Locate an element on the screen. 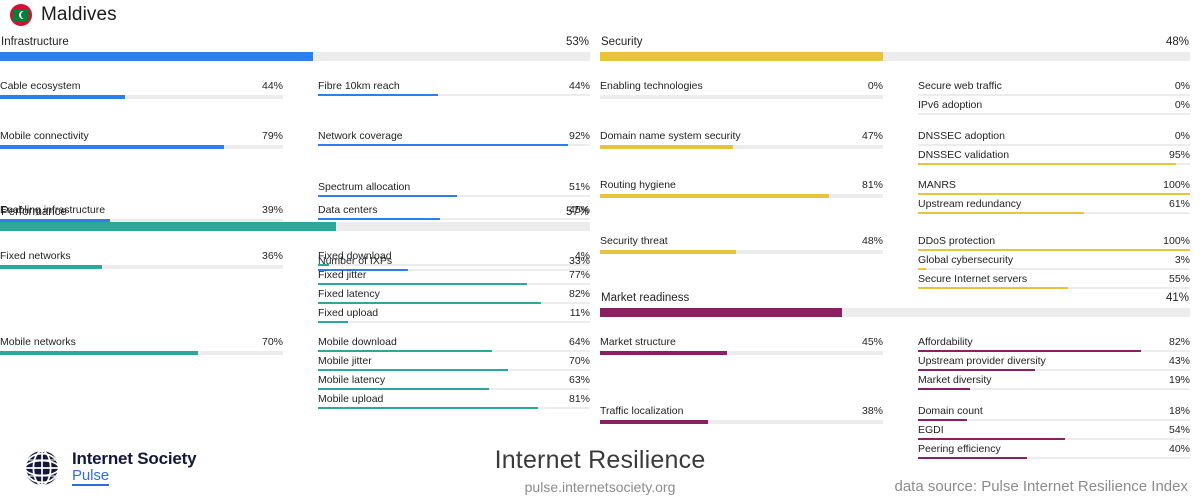  subcategory-row: Routing hygiene 81% is located at coordinates (741, 188).